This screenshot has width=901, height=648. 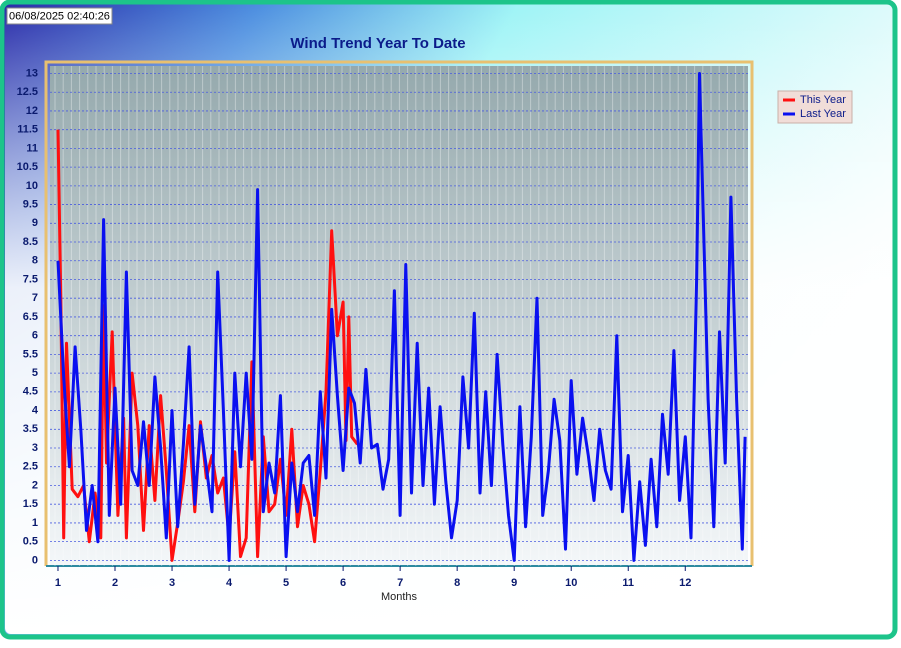 What do you see at coordinates (30, 279) in the screenshot?
I see `y-tick-label: 7.5` at bounding box center [30, 279].